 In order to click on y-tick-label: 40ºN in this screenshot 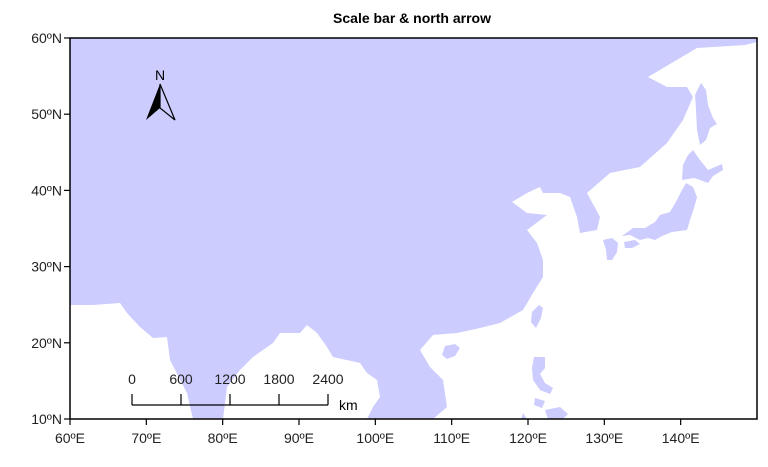, I will do `click(46, 190)`.